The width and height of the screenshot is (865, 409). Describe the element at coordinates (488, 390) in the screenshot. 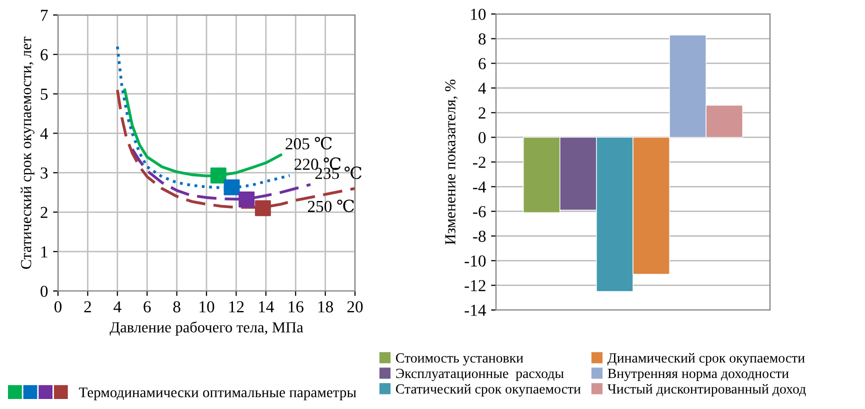

I see `legend-label: Статический срок окупаемости` at that location.